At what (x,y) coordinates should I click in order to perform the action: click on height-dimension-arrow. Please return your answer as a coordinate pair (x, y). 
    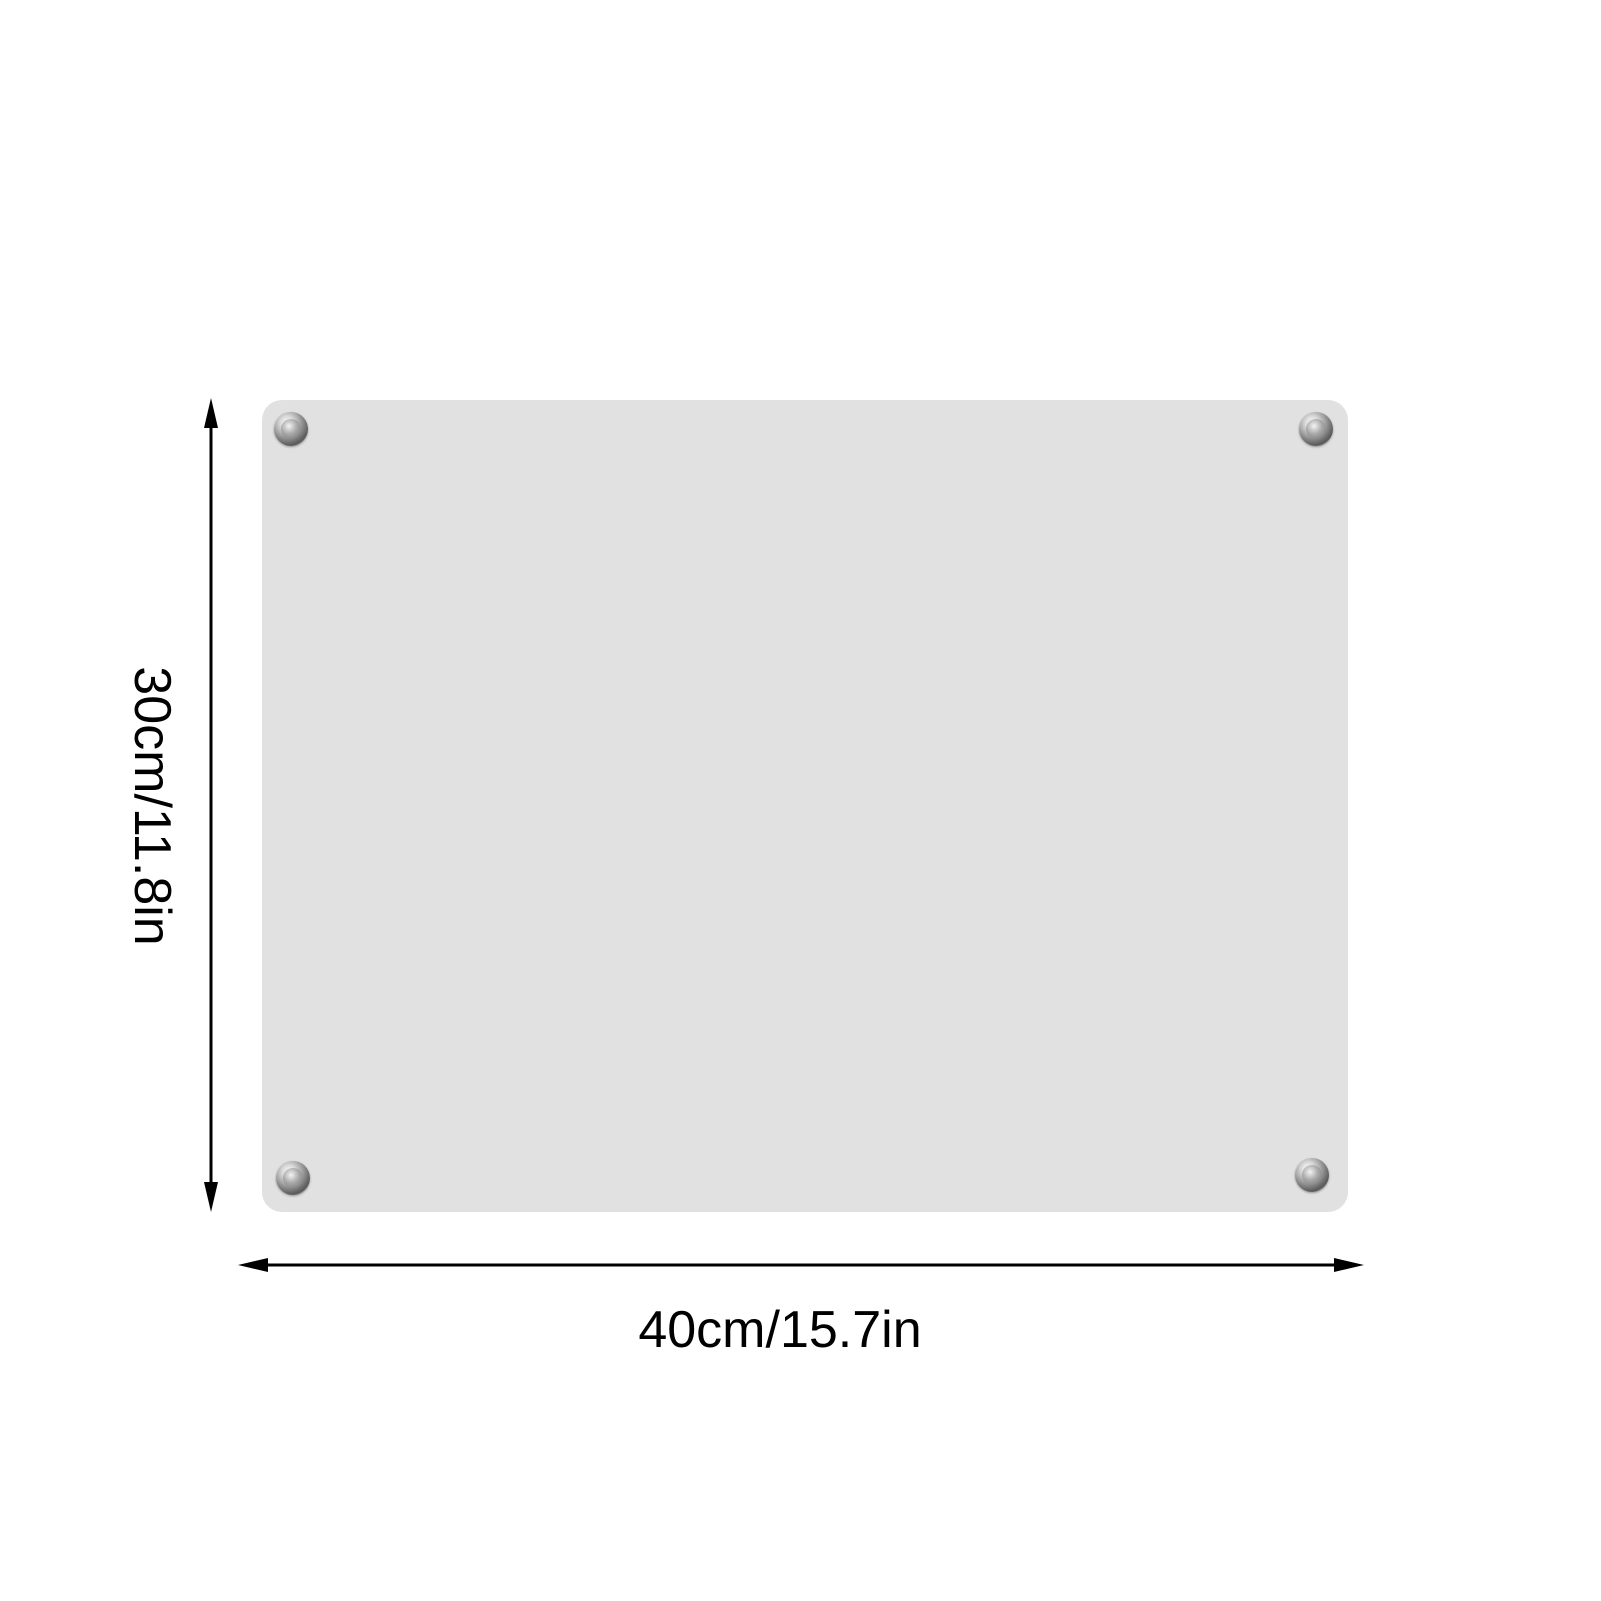
    Looking at the image, I should click on (211, 805).